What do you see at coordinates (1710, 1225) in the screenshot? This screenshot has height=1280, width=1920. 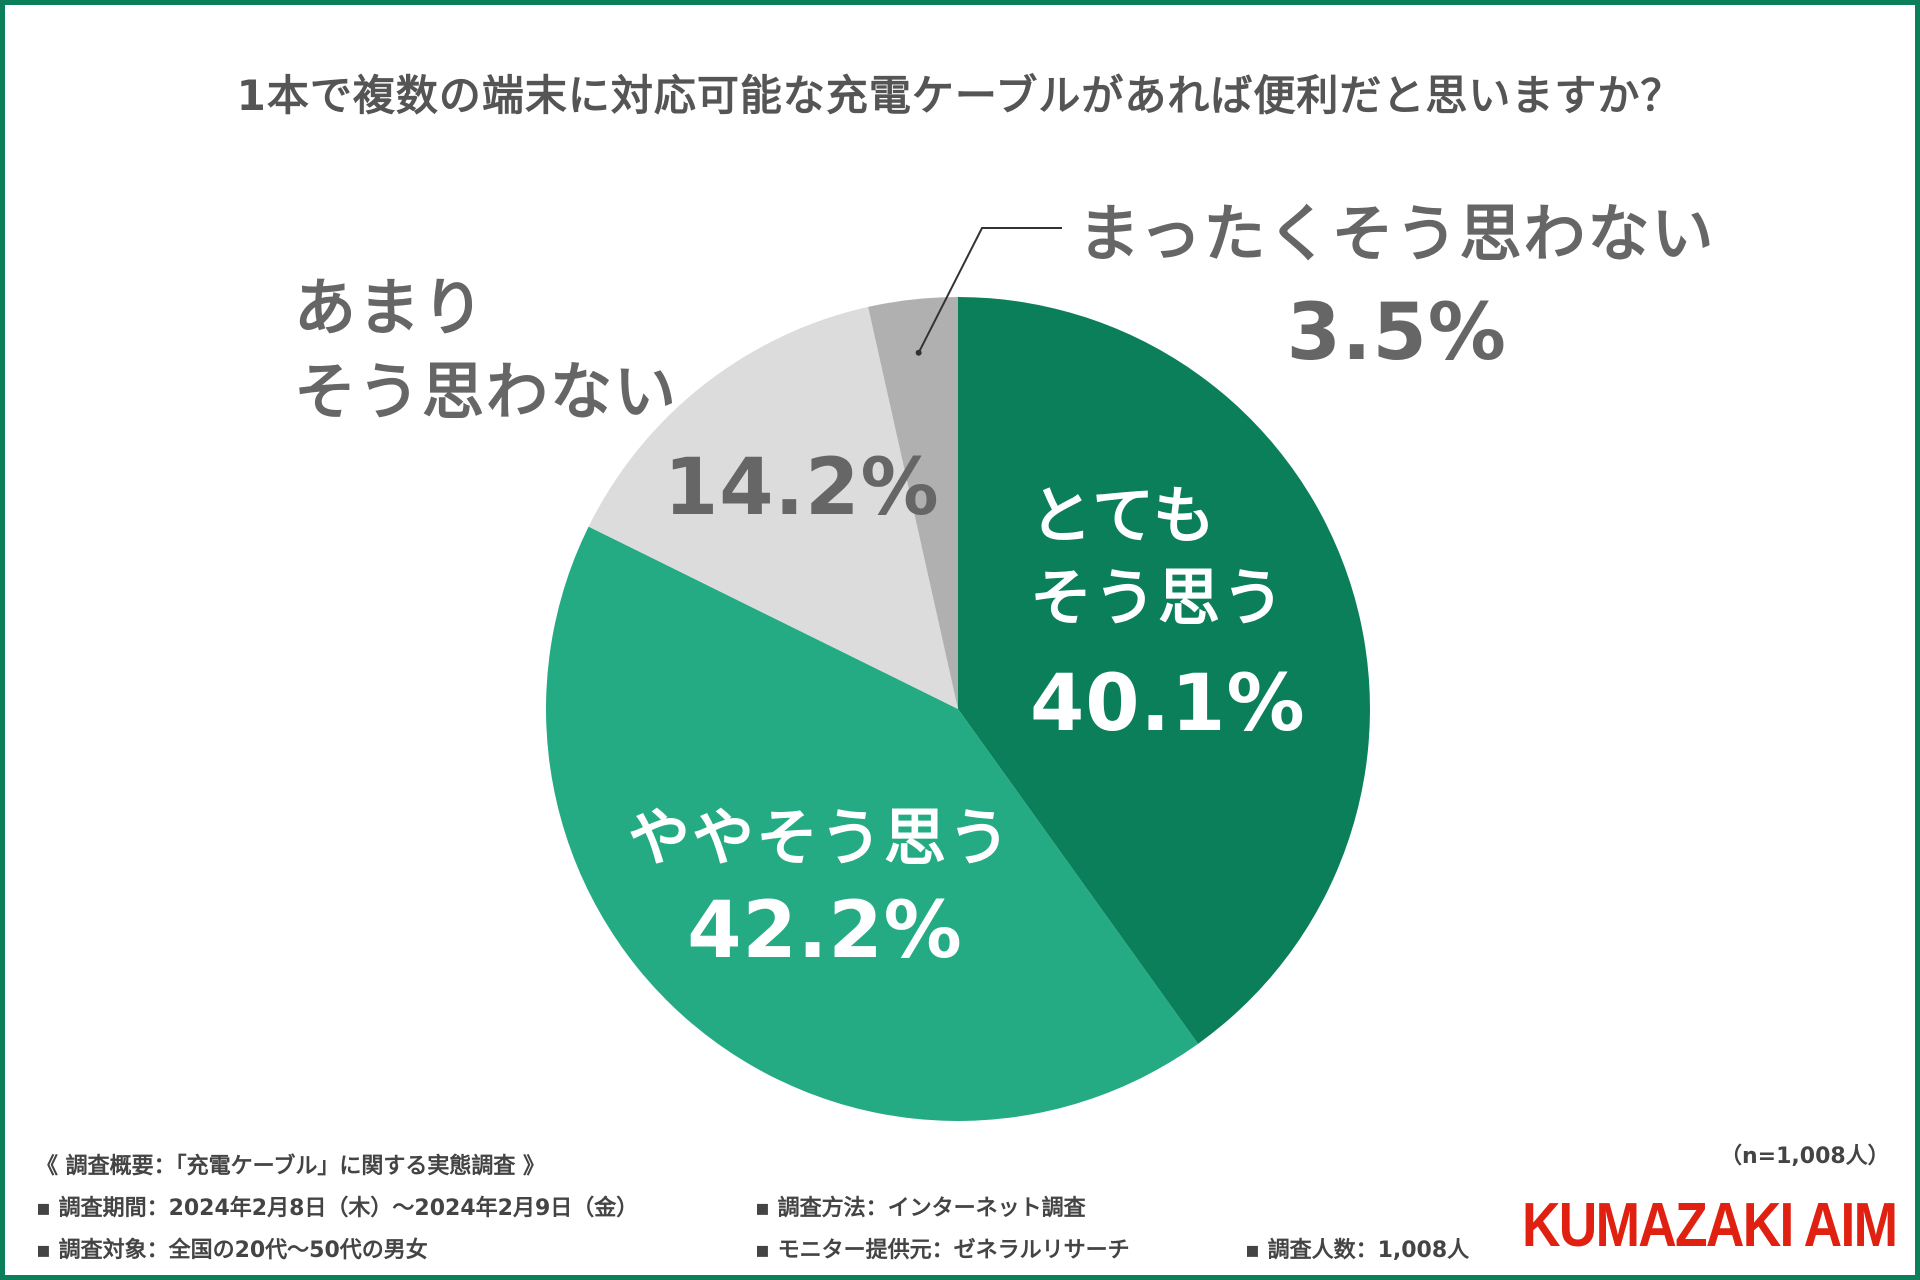 I see `company-logo: KUMAZAKI AIM` at bounding box center [1710, 1225].